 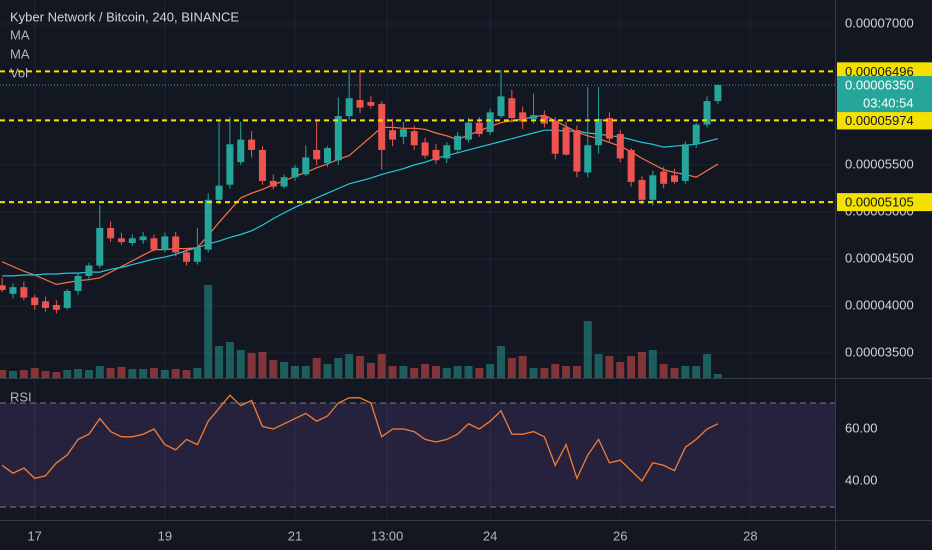 I want to click on rsi-tick-label: 40.00, so click(x=861, y=479).